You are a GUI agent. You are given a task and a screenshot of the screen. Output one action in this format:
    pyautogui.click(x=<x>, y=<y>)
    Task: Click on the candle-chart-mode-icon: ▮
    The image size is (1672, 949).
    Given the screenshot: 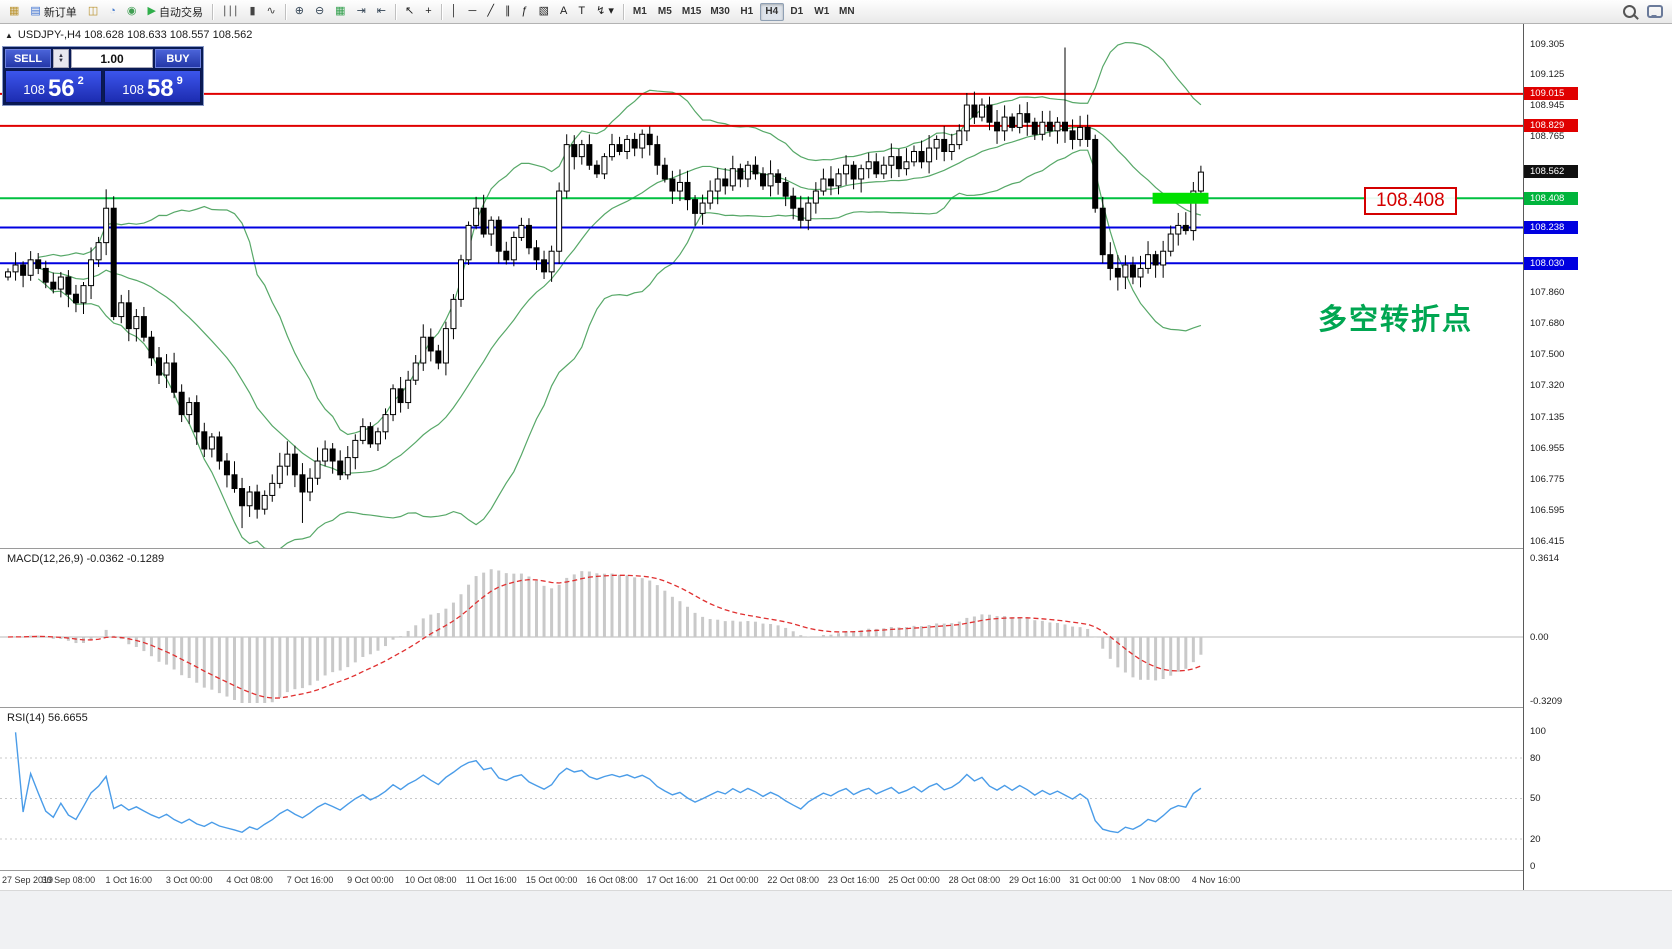 What is the action you would take?
    pyautogui.click(x=252, y=11)
    